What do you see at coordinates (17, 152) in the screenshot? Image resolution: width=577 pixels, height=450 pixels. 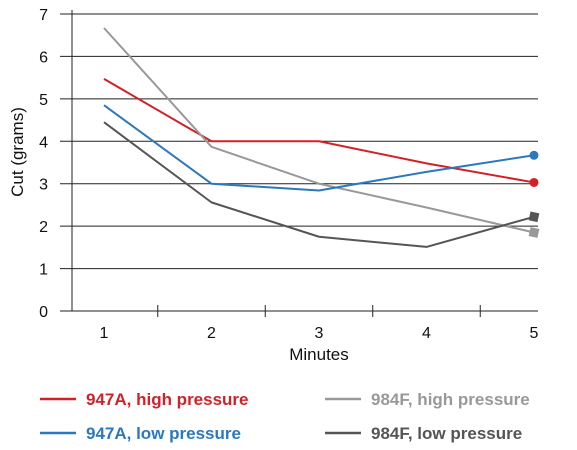 I see `y-axis-title: Cut (grams)` at bounding box center [17, 152].